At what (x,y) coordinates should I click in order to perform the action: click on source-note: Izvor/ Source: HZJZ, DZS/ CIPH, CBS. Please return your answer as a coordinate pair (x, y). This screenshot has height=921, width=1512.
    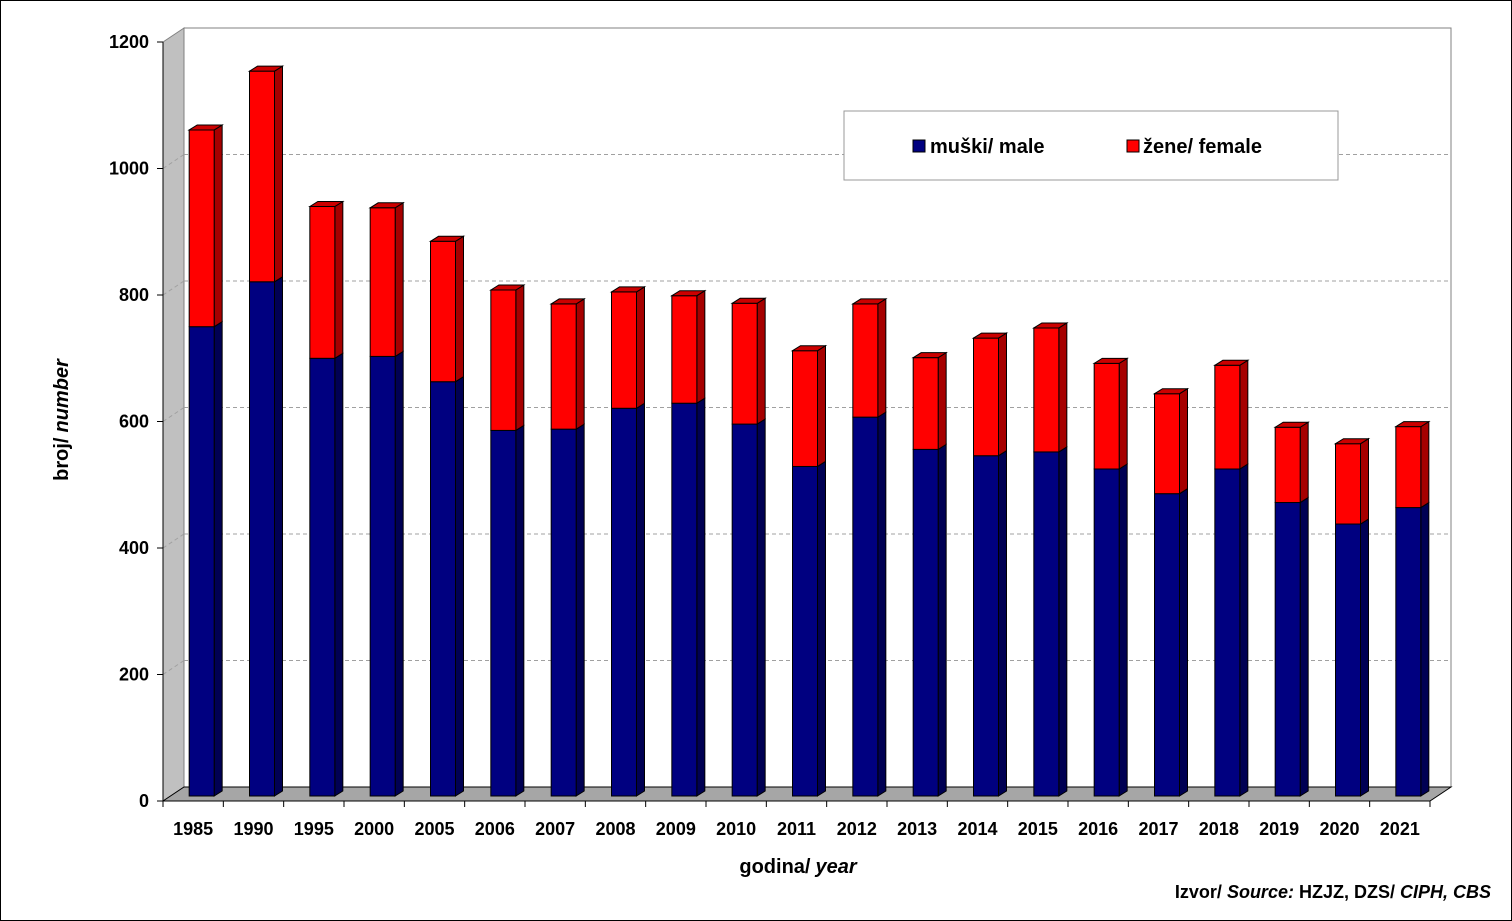
    Looking at the image, I should click on (1333, 892).